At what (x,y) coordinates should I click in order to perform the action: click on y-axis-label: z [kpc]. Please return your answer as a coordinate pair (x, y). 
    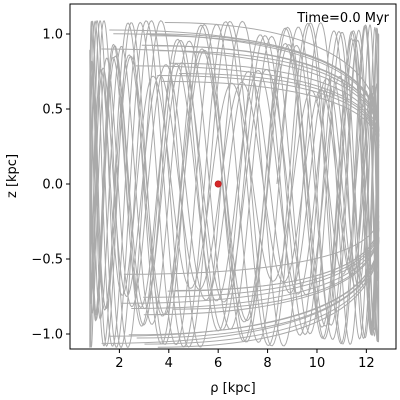
    Looking at the image, I should click on (12, 176).